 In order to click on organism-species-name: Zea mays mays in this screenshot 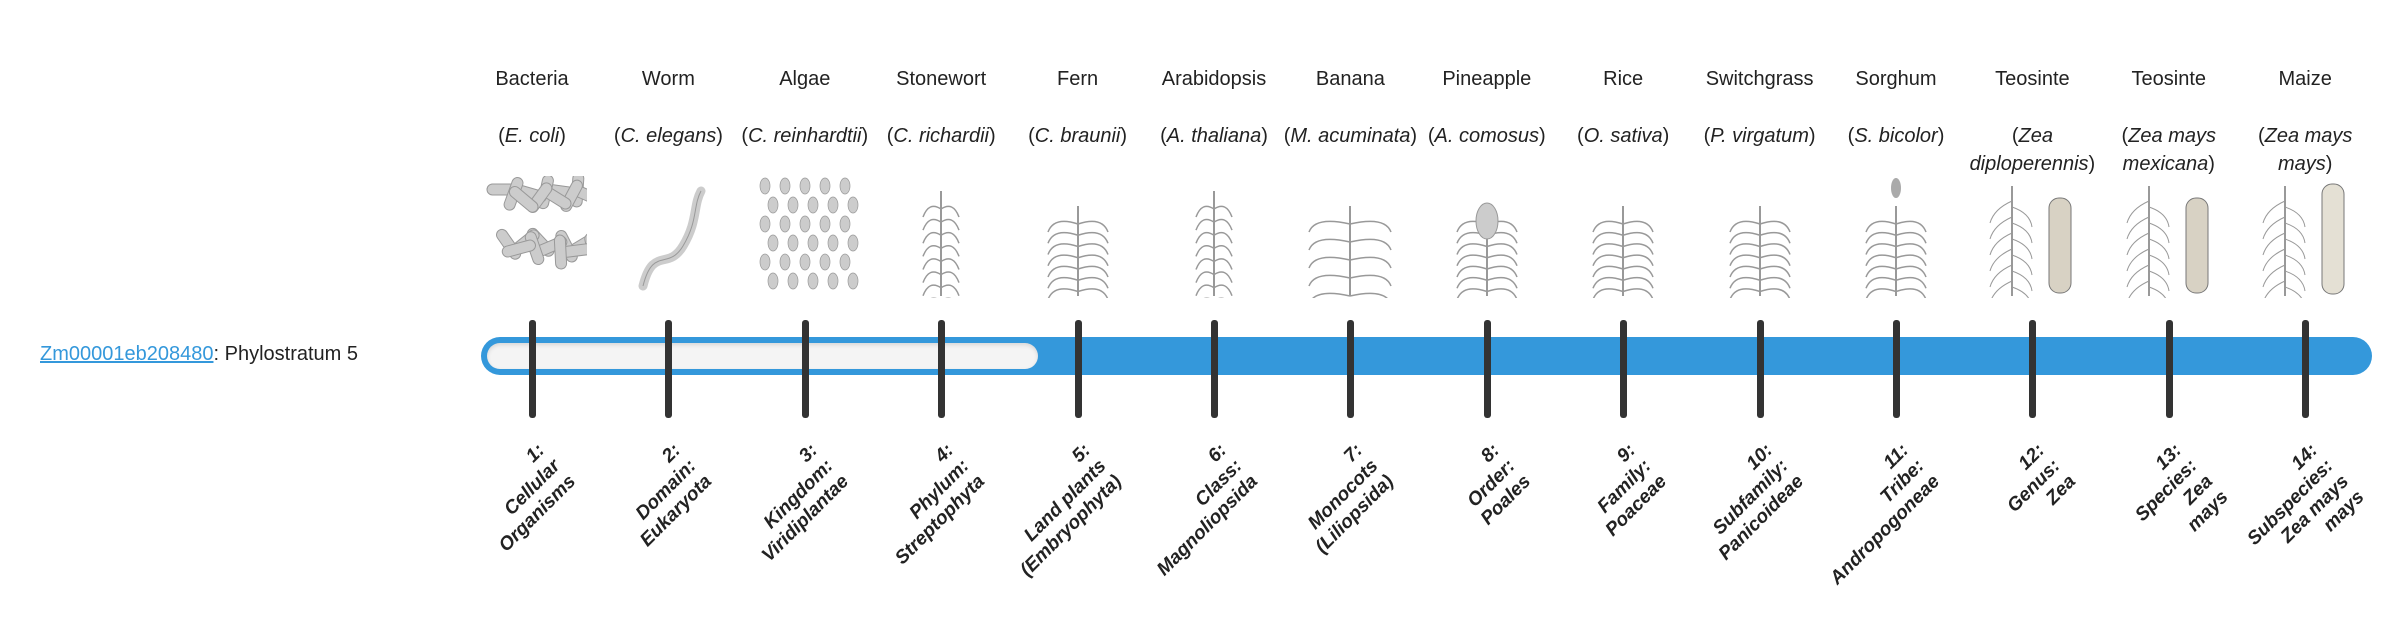, I will do `click(2305, 150)`.